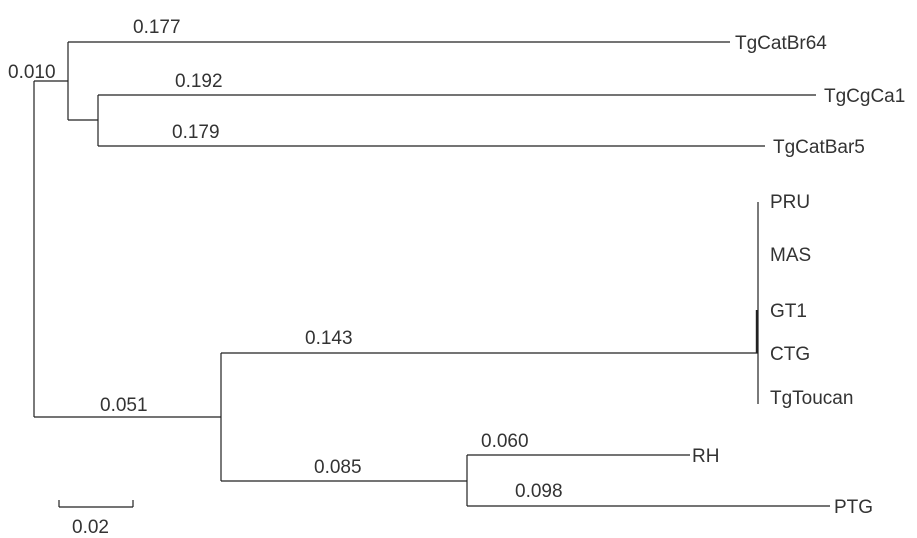  Describe the element at coordinates (781, 43) in the screenshot. I see `taxon-label-tgcatbr64: TgCatBr64` at that location.